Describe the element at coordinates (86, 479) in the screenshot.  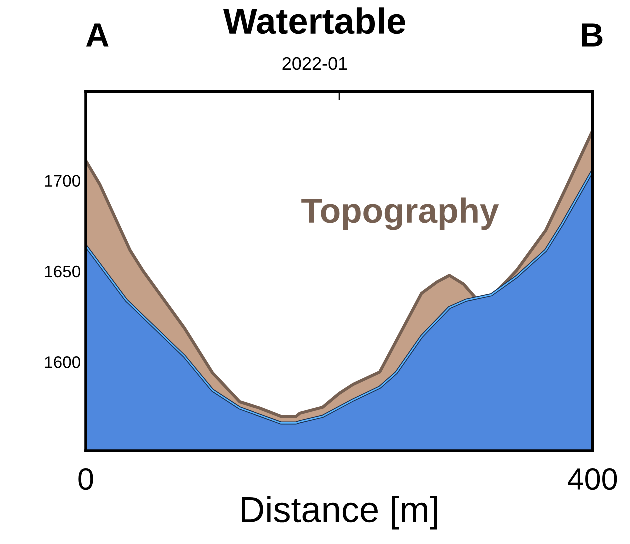
I see `x-tick-label: 0` at that location.